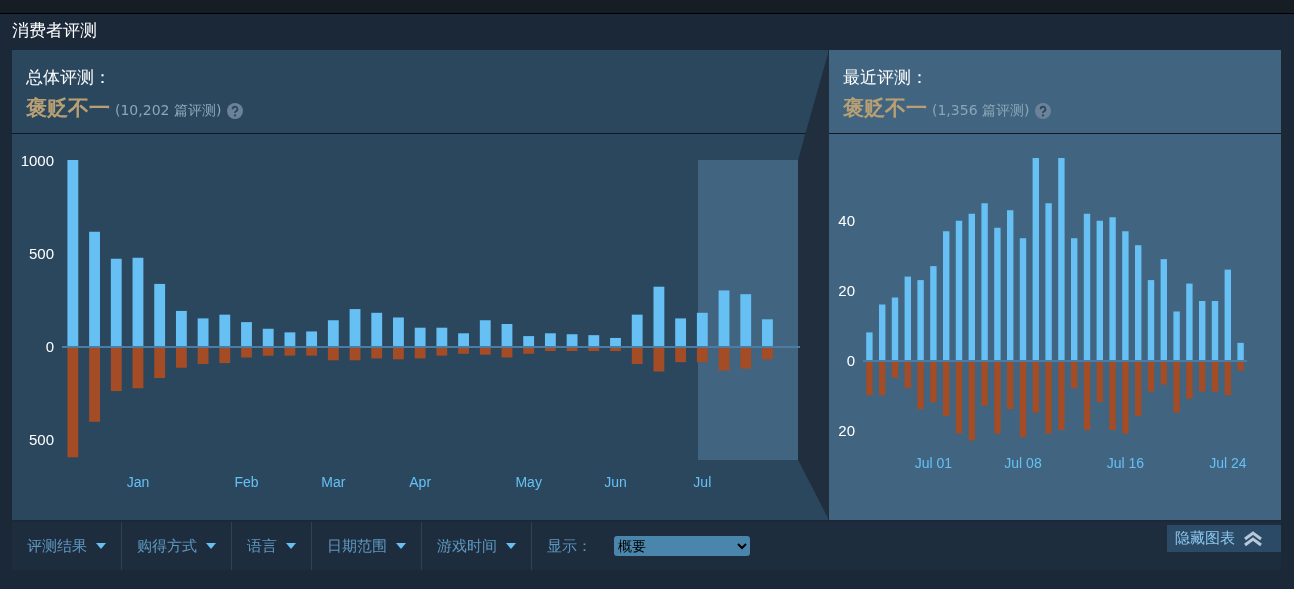  I want to click on text: (10,202 篇评测), so click(168, 110).